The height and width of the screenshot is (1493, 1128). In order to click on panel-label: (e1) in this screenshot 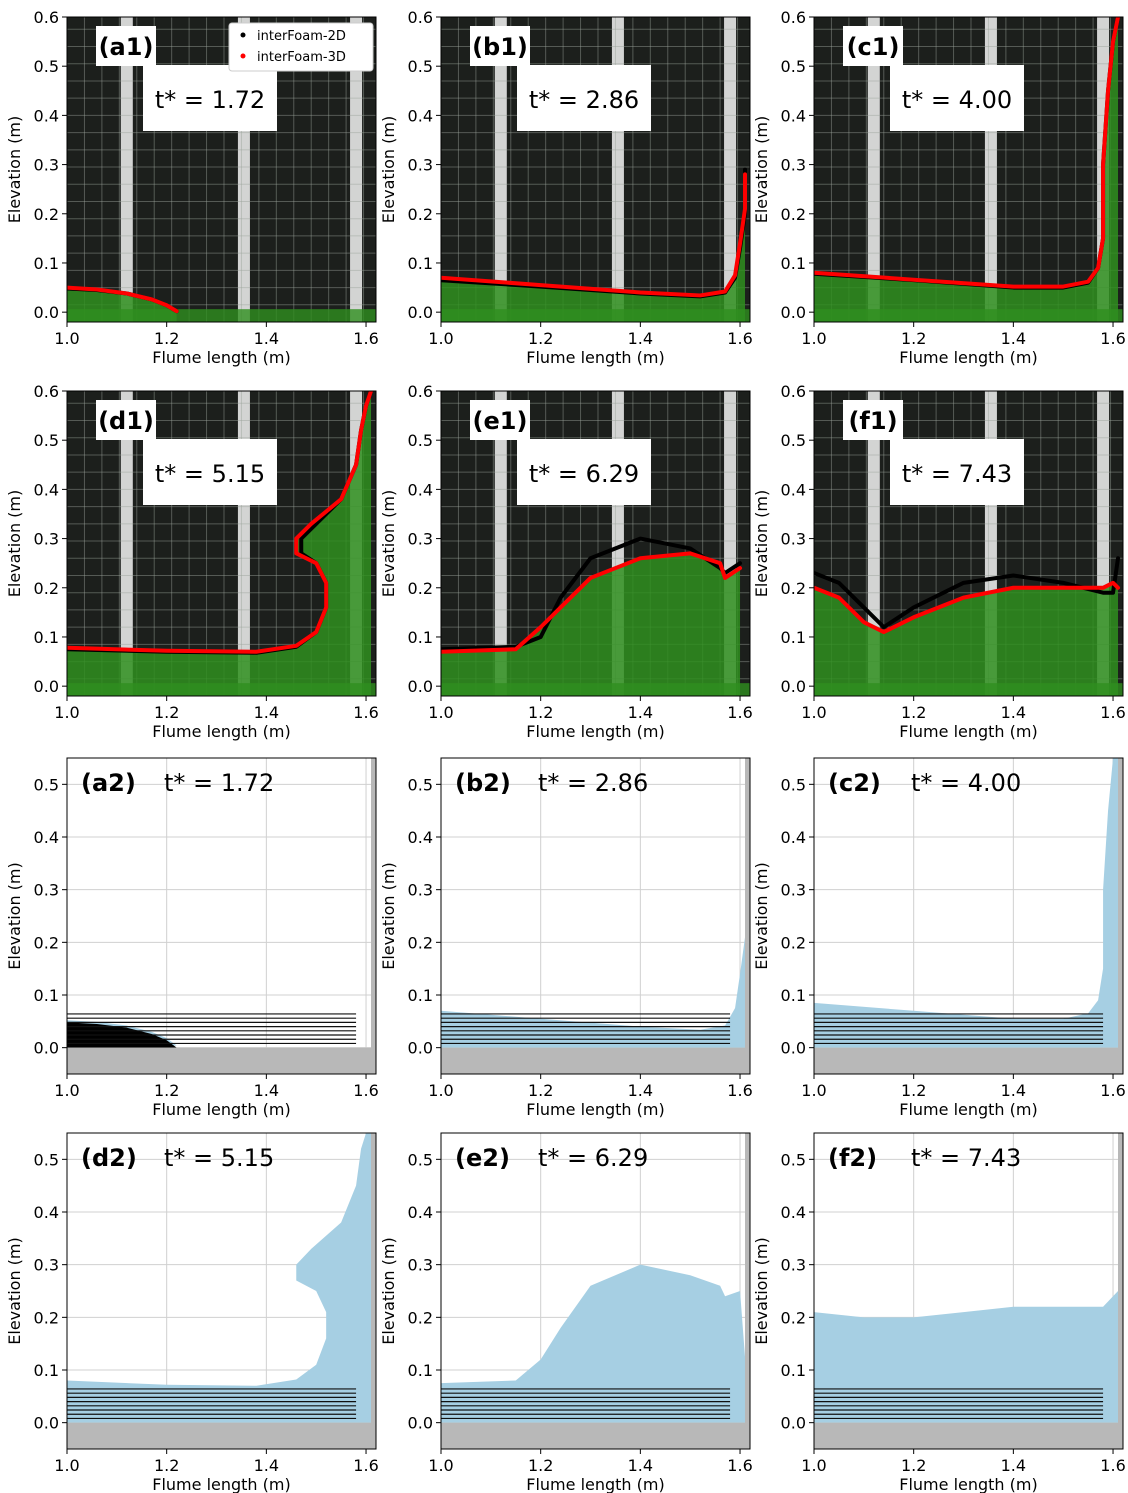, I will do `click(500, 421)`.